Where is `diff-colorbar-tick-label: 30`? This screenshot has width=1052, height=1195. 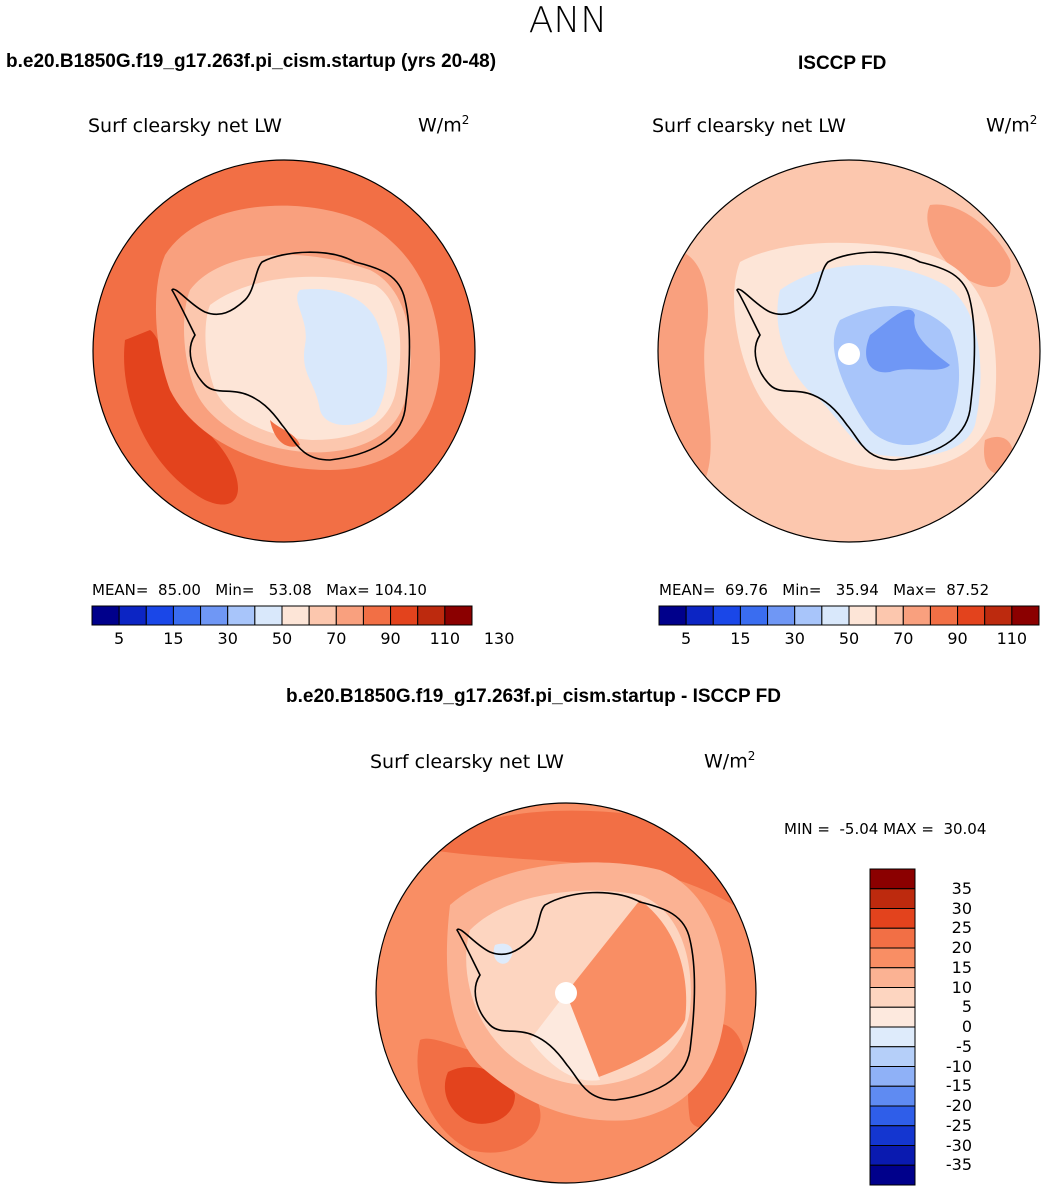 diff-colorbar-tick-label: 30 is located at coordinates (961, 908).